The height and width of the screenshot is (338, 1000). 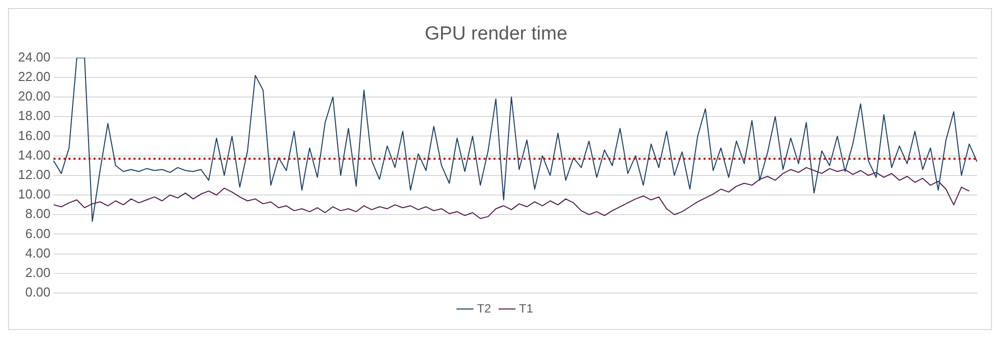 I want to click on y-tick-label: 8.00, so click(x=38, y=214).